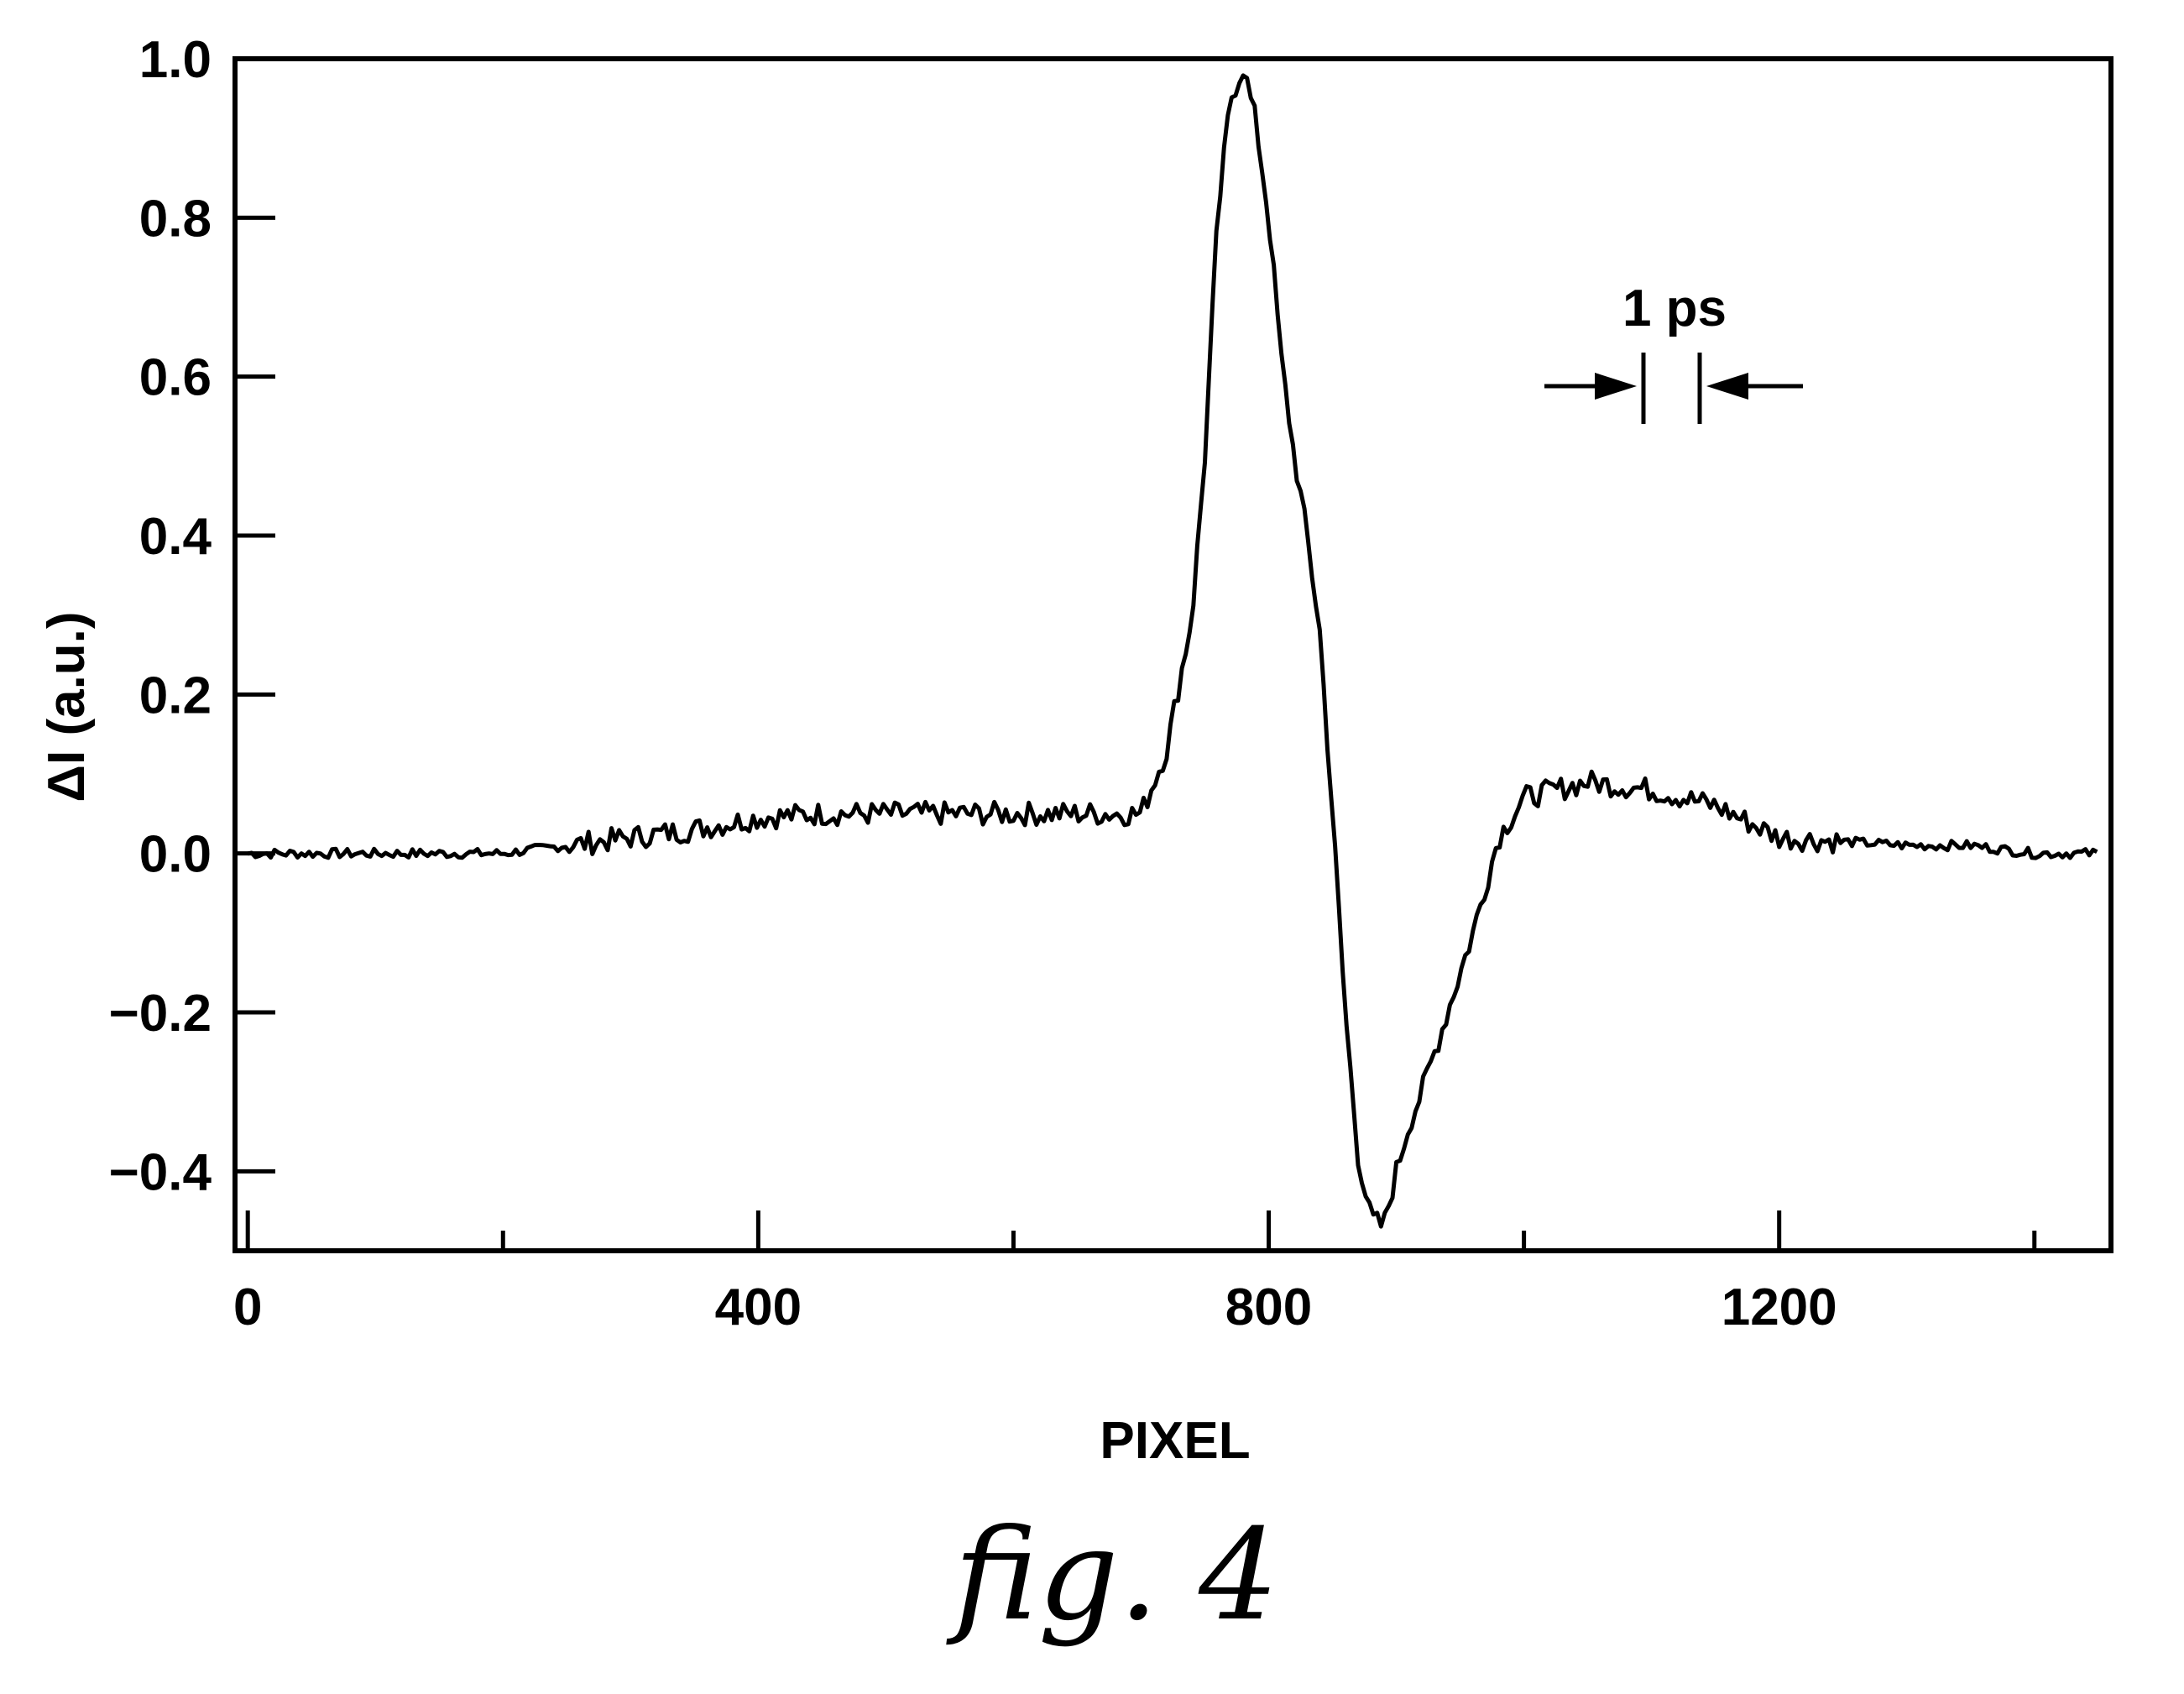 The height and width of the screenshot is (1694, 2184). What do you see at coordinates (175, 537) in the screenshot?
I see `y-tick-label: 0.4` at bounding box center [175, 537].